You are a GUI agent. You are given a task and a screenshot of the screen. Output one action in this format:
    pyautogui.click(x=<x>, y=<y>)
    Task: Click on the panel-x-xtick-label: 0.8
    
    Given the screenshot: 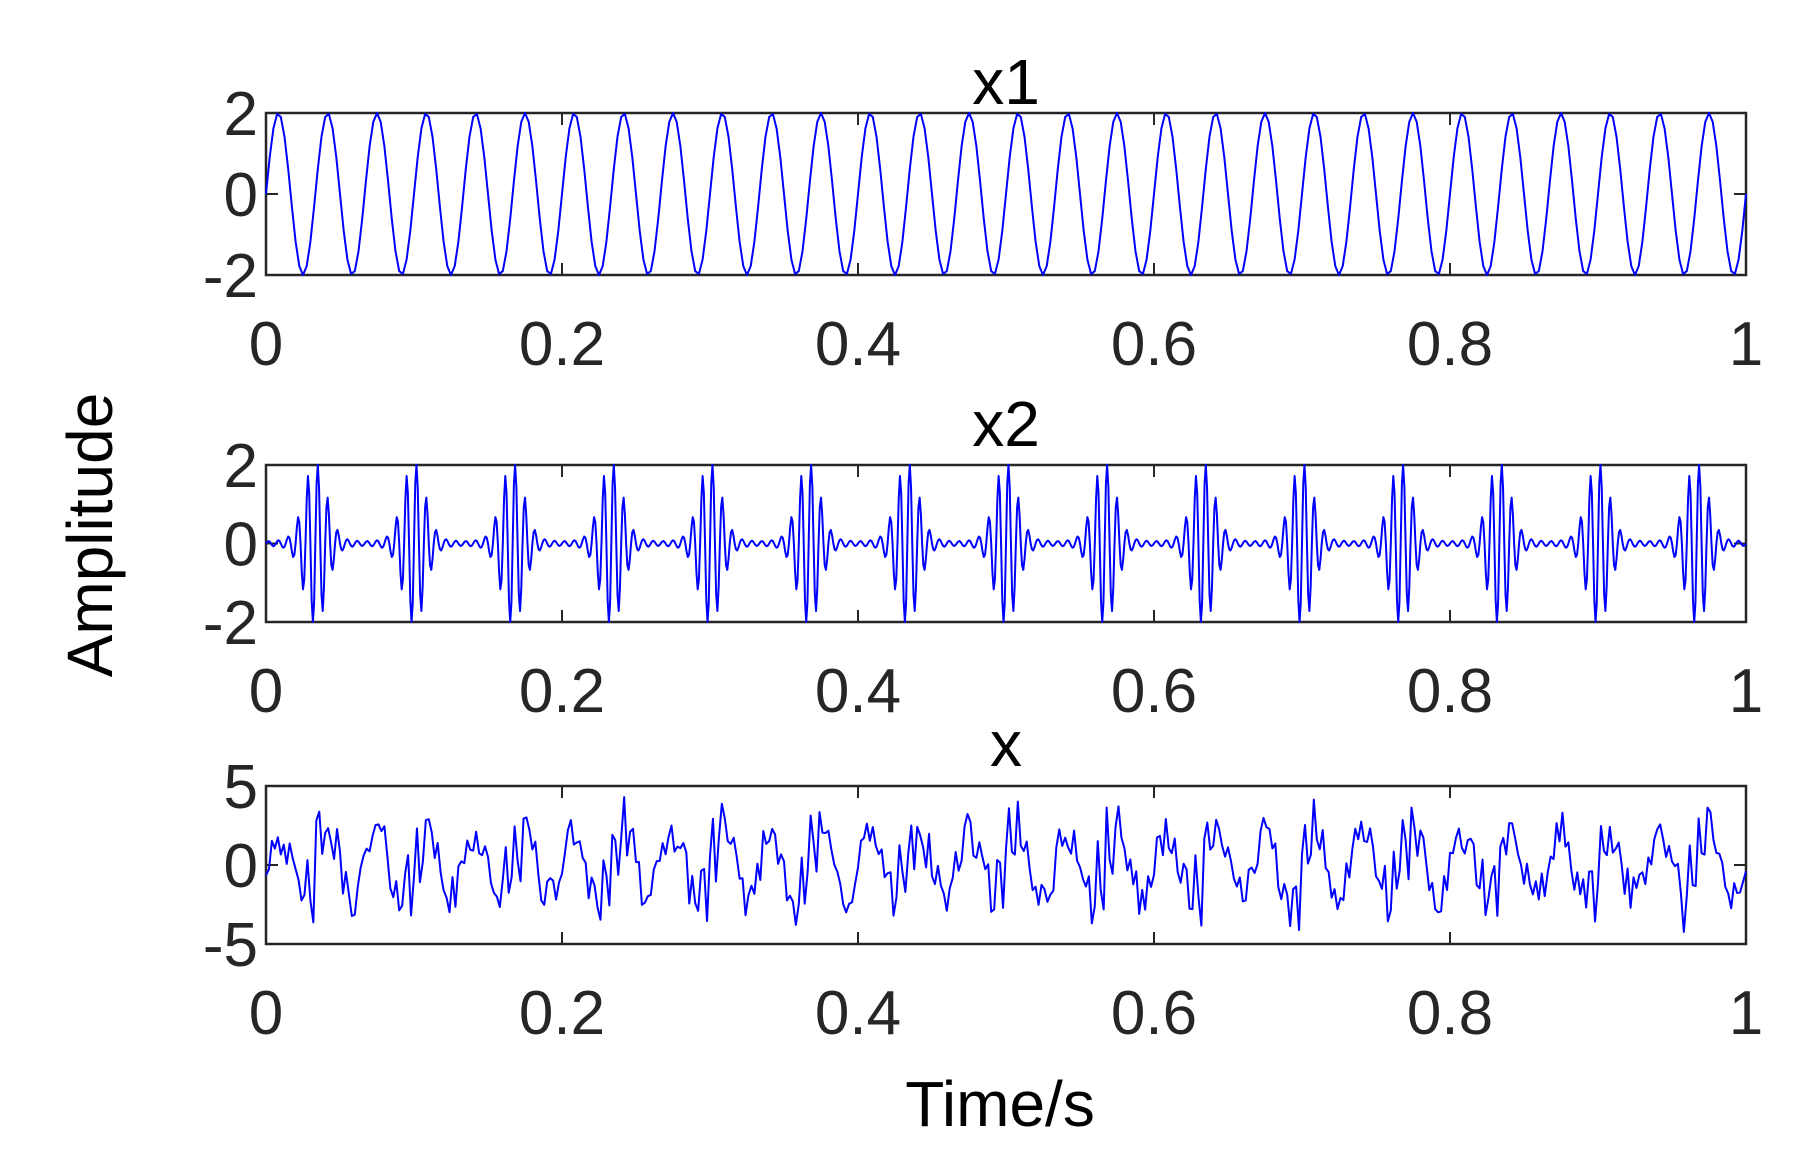 What is the action you would take?
    pyautogui.click(x=1450, y=1013)
    